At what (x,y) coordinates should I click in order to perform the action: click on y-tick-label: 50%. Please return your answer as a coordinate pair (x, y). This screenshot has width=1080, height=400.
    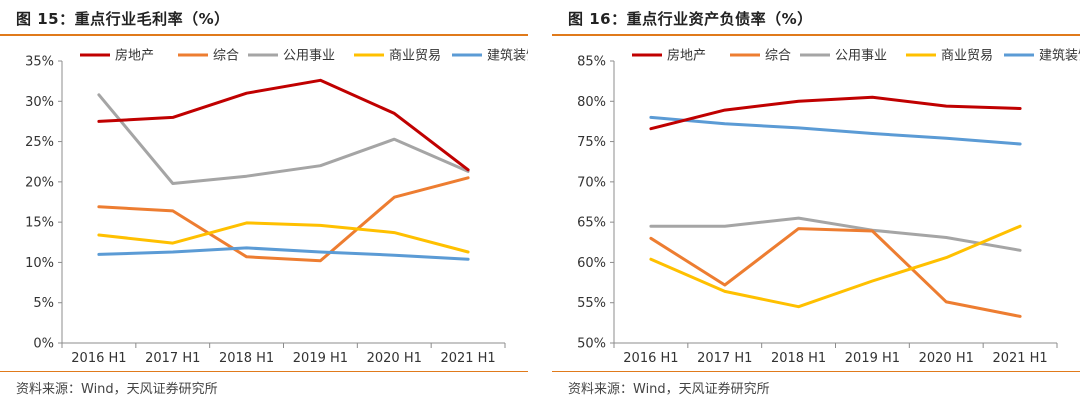
    Looking at the image, I should click on (591, 344).